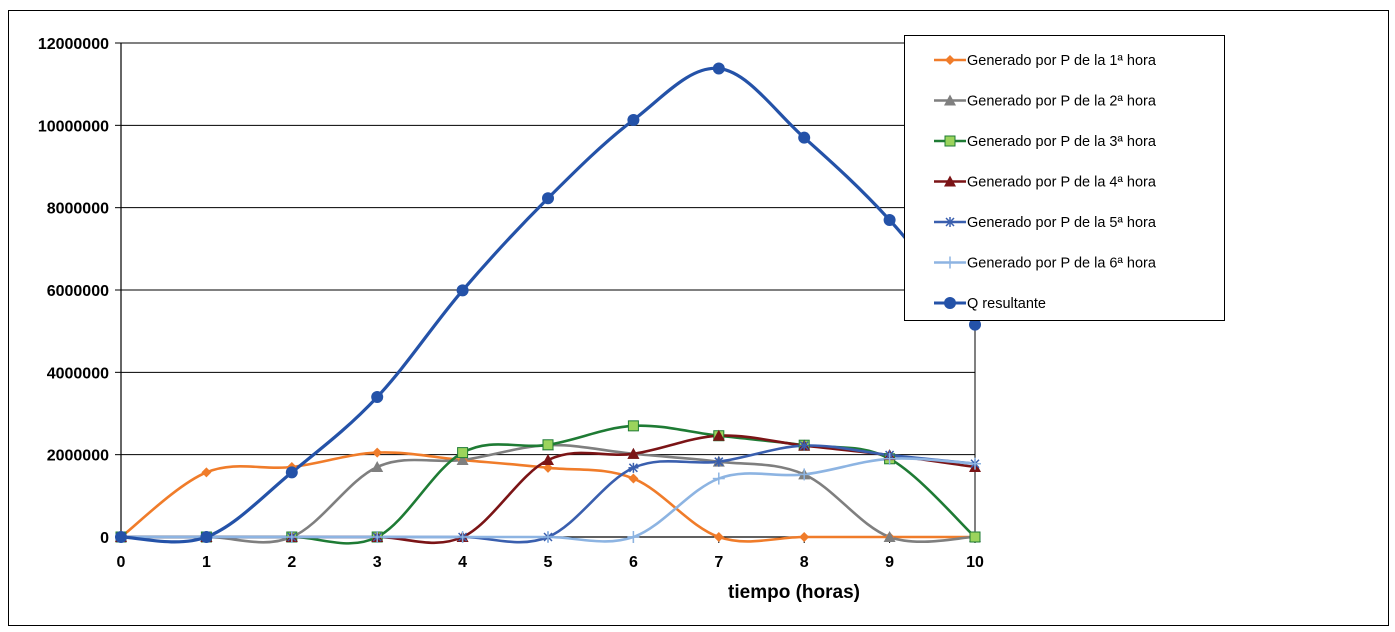  What do you see at coordinates (1006, 304) in the screenshot?
I see `legend-label: Q resultante` at bounding box center [1006, 304].